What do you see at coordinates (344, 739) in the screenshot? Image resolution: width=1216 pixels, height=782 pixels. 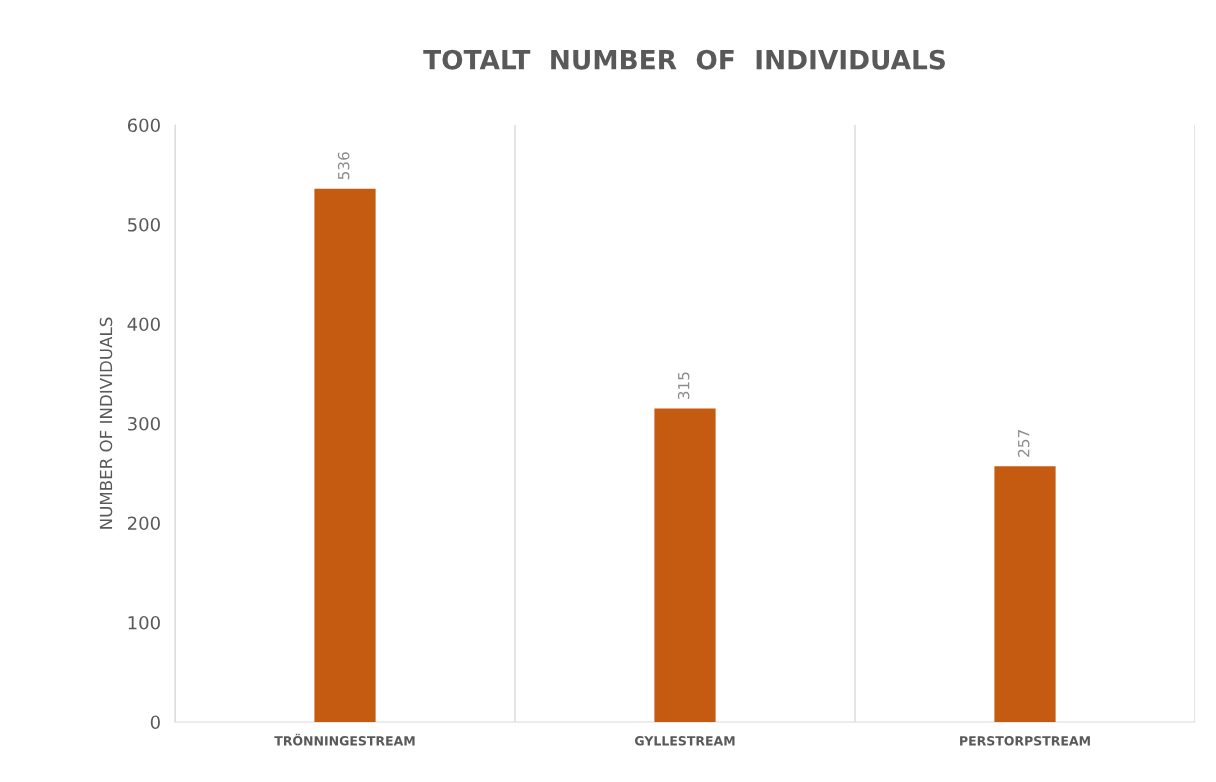 I see `x-tick-label: TRÖNNINGESTREAM` at bounding box center [344, 739].